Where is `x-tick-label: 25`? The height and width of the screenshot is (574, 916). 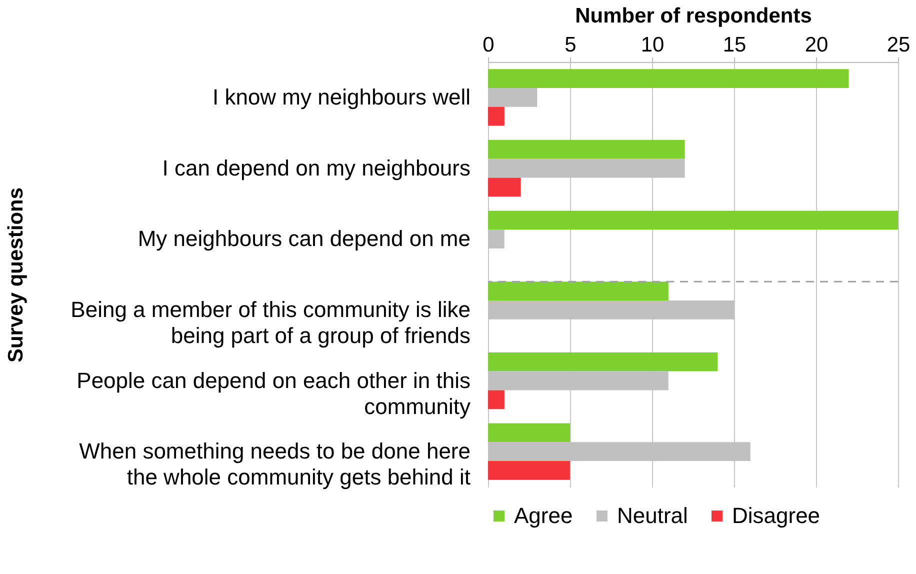
x-tick-label: 25 is located at coordinates (898, 45).